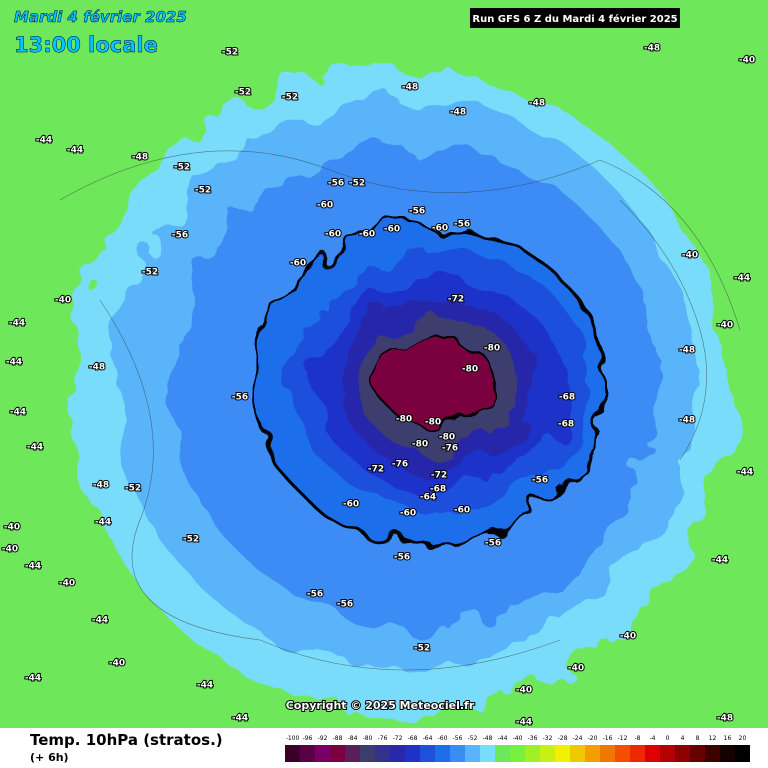  What do you see at coordinates (293, 738) in the screenshot?
I see `legend-label: -100` at bounding box center [293, 738].